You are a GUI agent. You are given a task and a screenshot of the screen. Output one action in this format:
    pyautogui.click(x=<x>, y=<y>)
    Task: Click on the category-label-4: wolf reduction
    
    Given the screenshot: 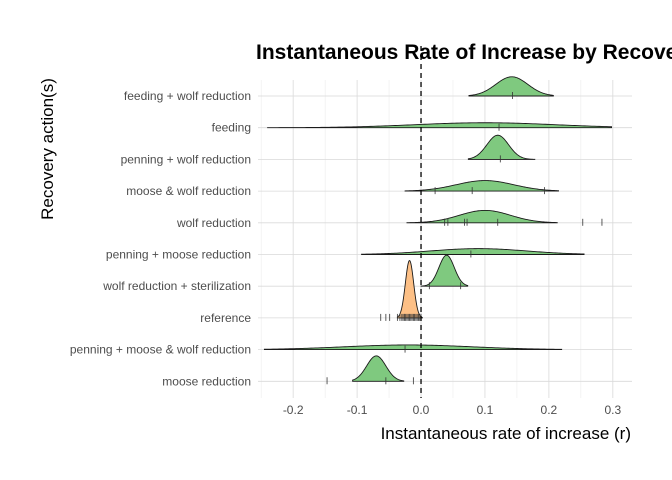 What is the action you would take?
    pyautogui.click(x=213, y=223)
    